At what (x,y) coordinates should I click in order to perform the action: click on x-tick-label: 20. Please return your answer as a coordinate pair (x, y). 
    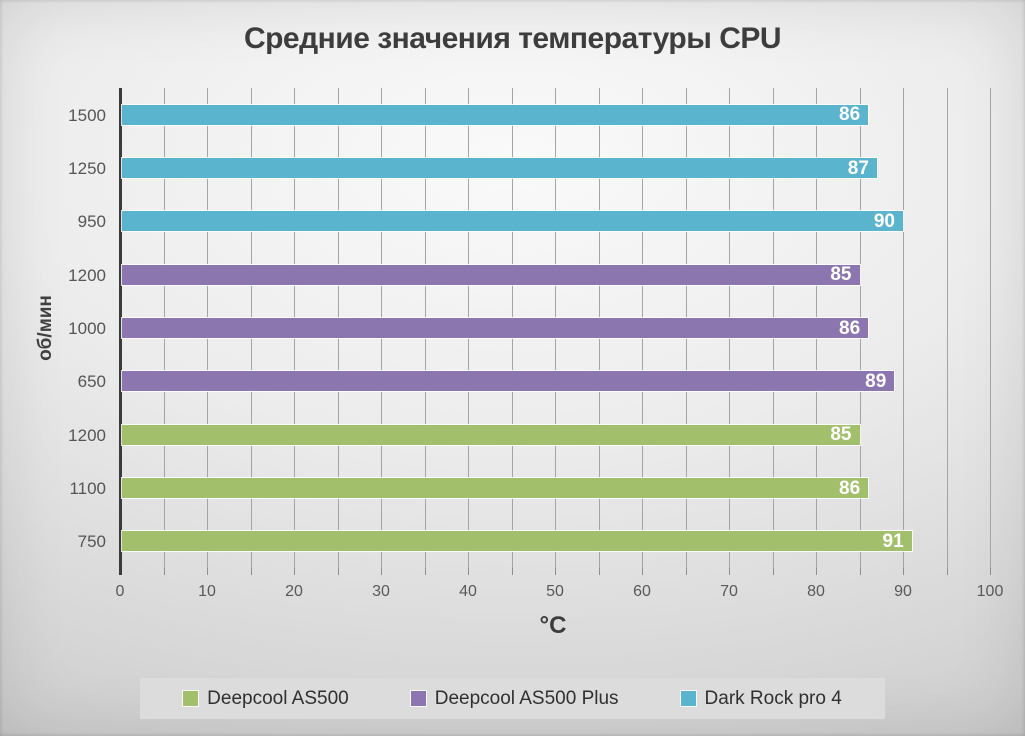
    Looking at the image, I should click on (294, 591).